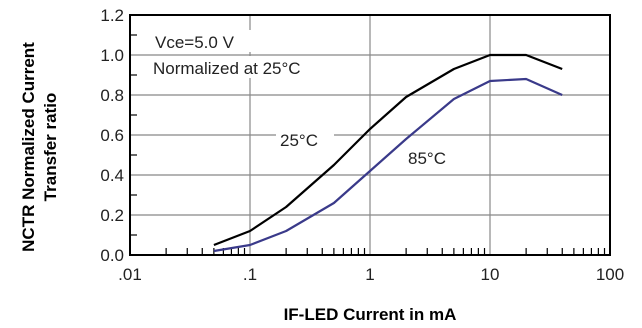 The image size is (642, 328). What do you see at coordinates (112, 15) in the screenshot?
I see `y-tick-label: 1.2` at bounding box center [112, 15].